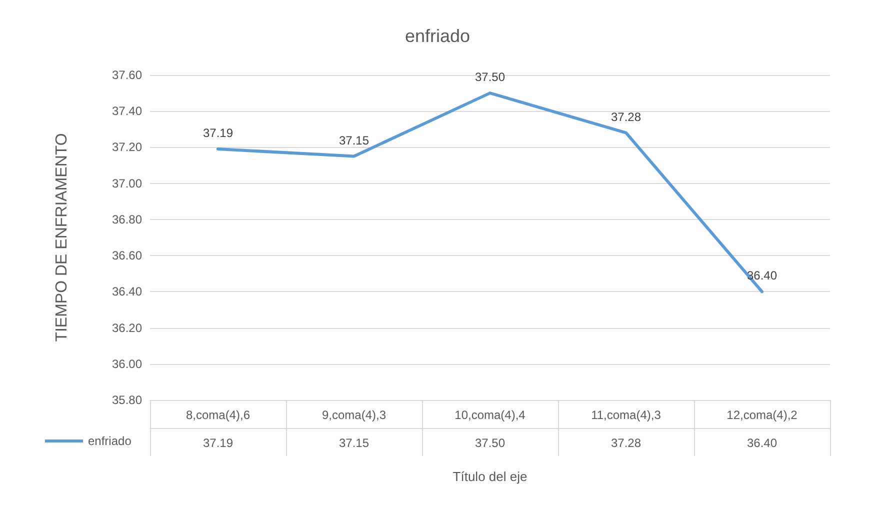  Describe the element at coordinates (354, 140) in the screenshot. I see `text: 37.15` at that location.